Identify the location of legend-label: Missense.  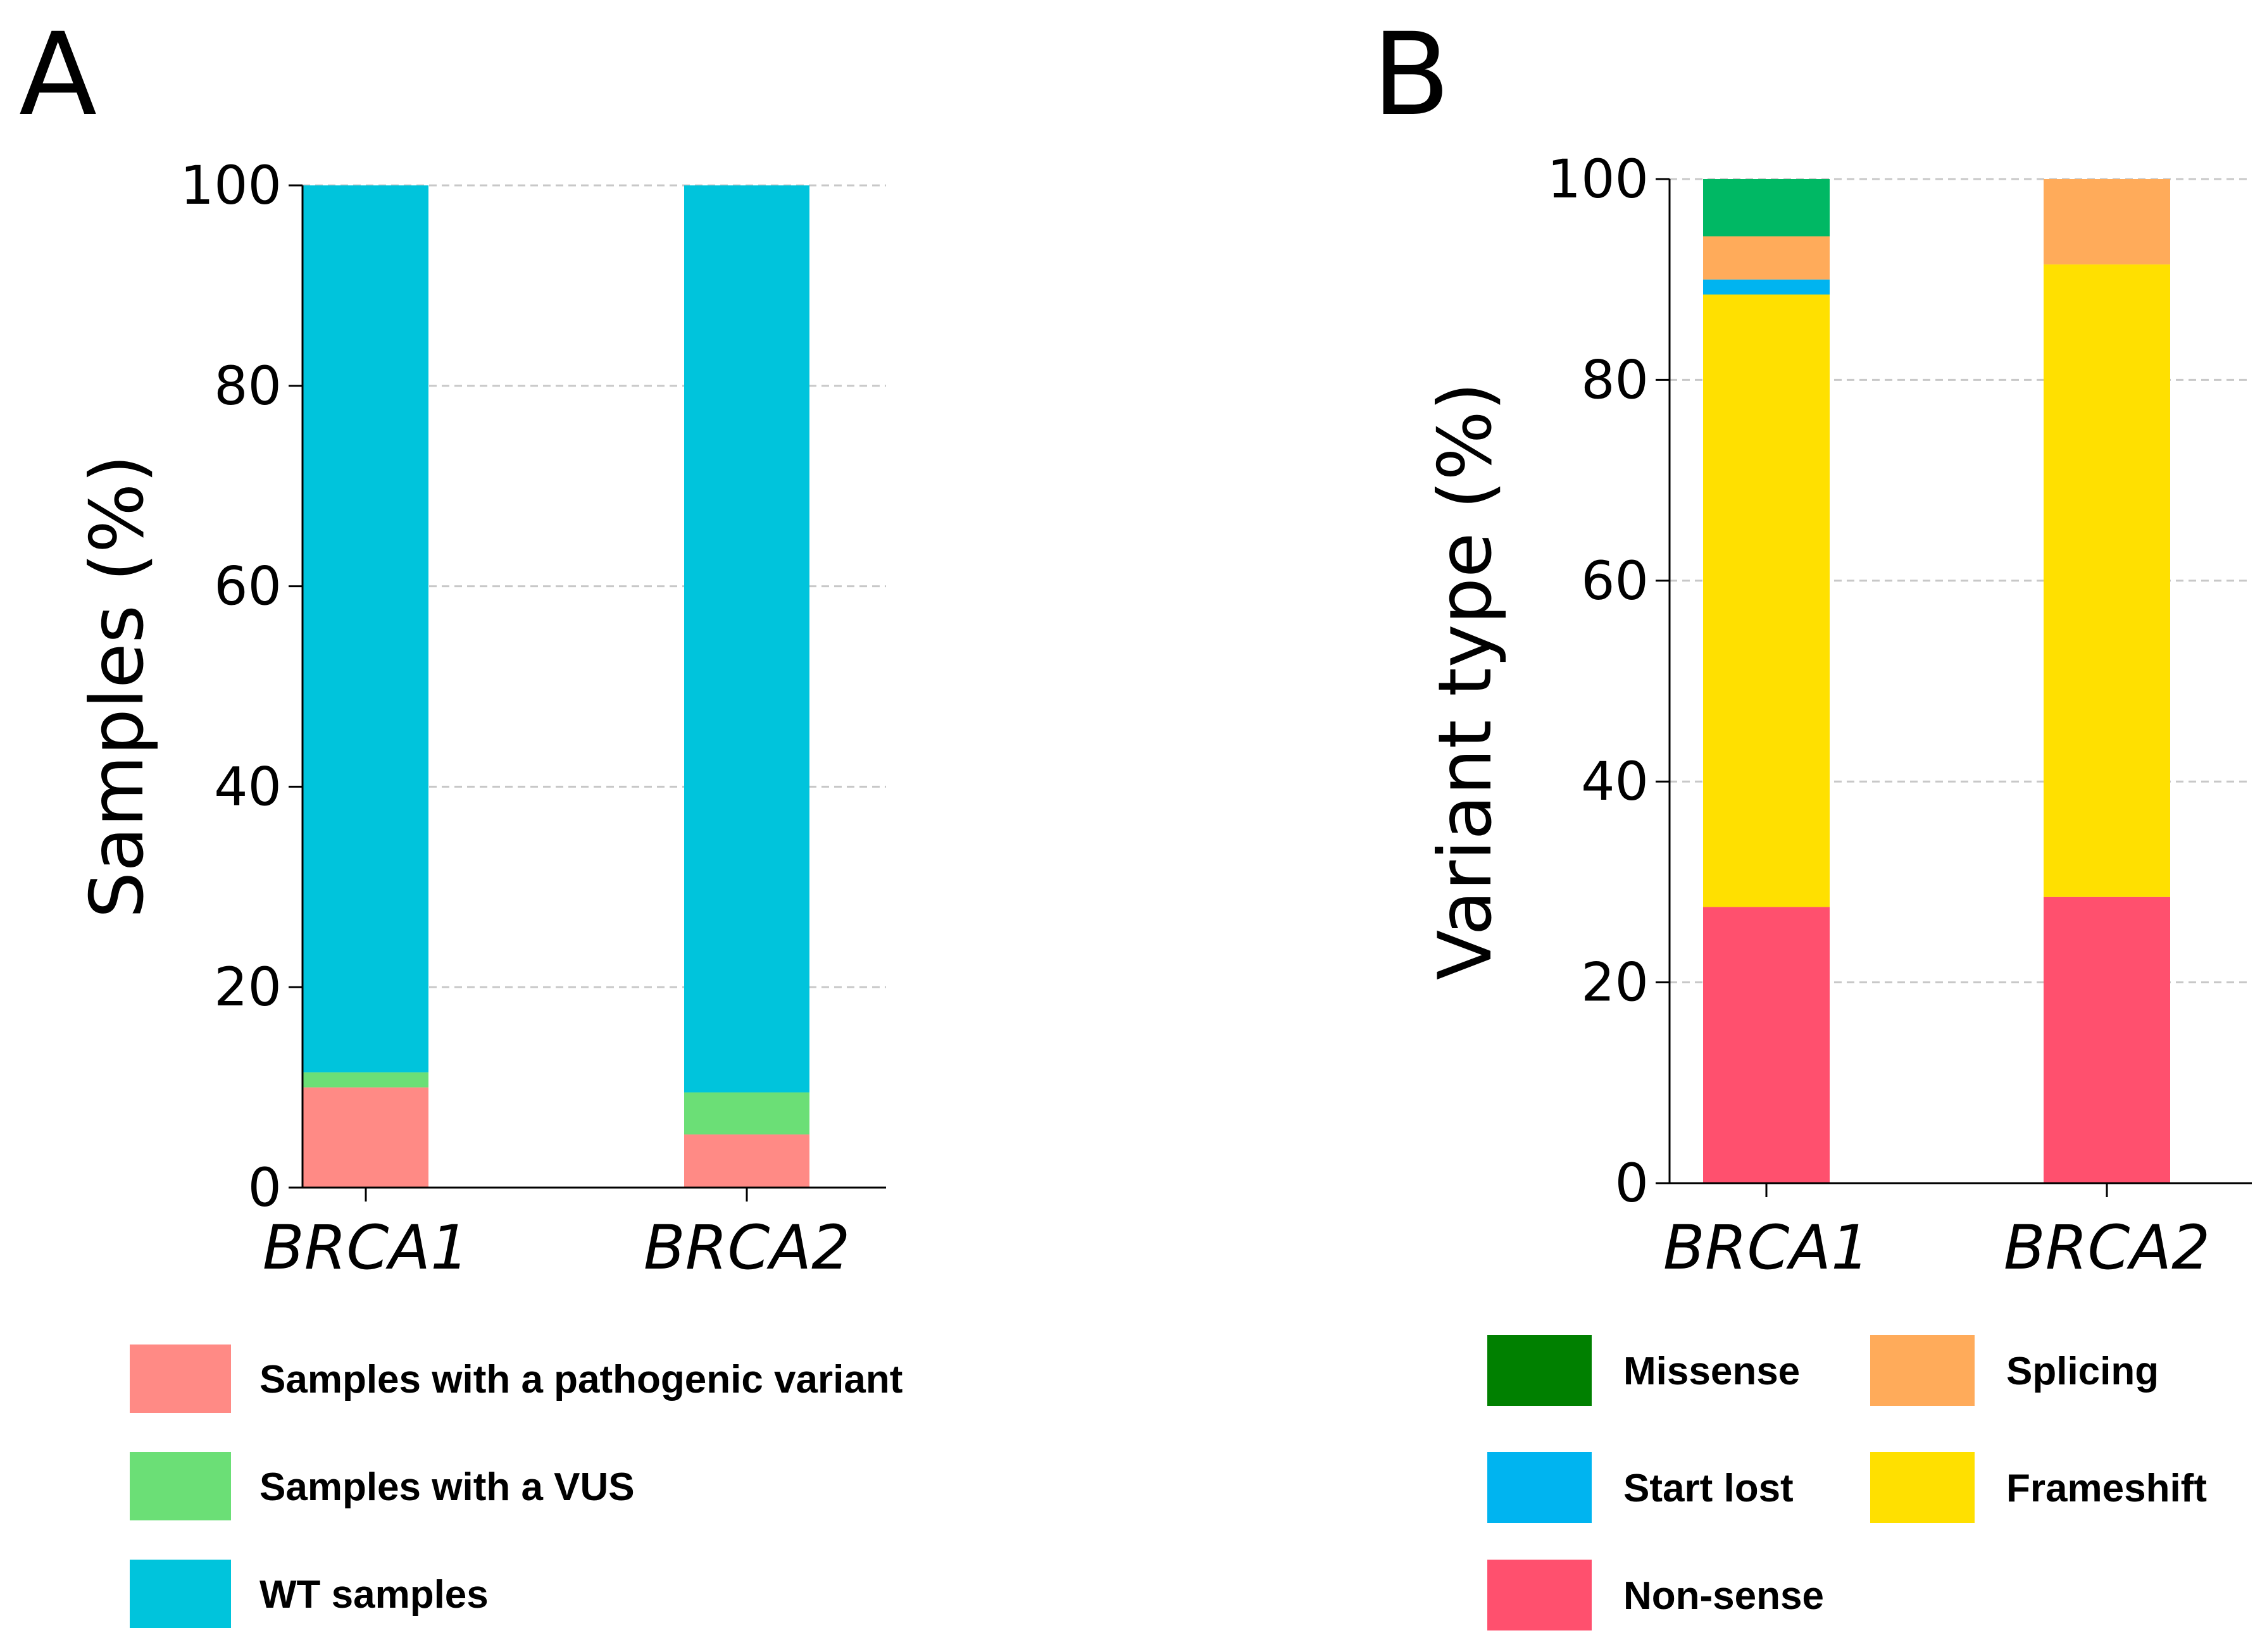
(1711, 1371).